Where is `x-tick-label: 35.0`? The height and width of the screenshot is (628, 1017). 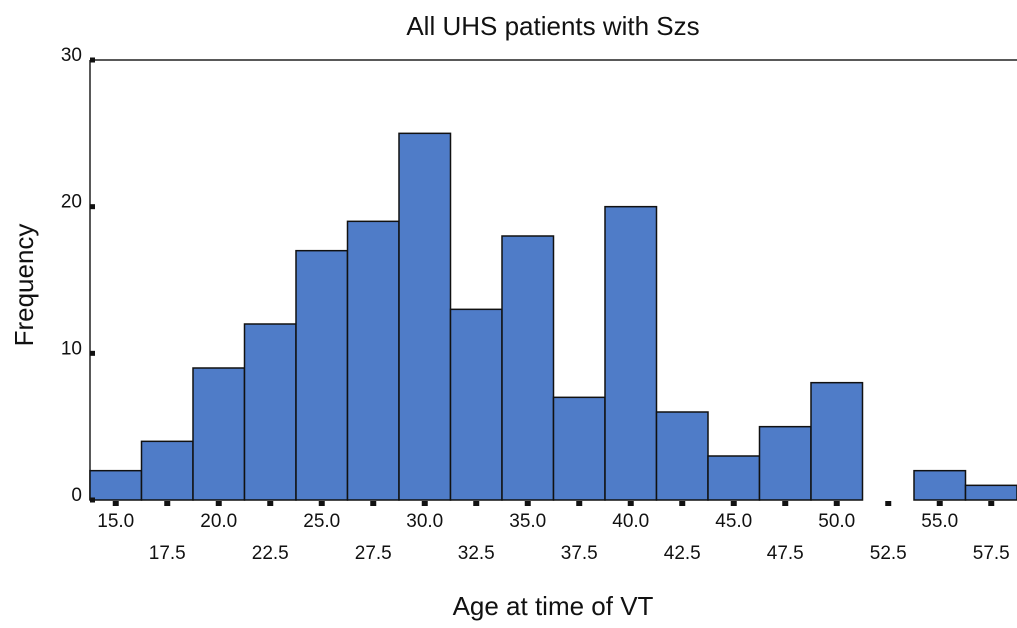 x-tick-label: 35.0 is located at coordinates (527, 521).